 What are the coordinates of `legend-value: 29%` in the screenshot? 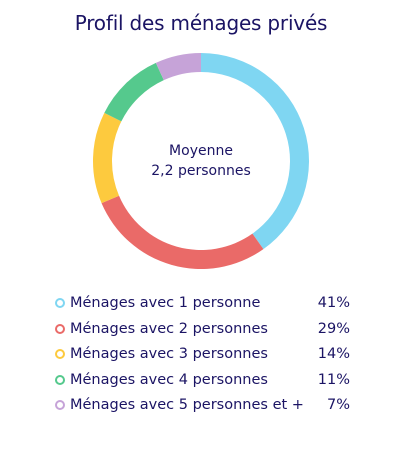 It's located at (333, 328).